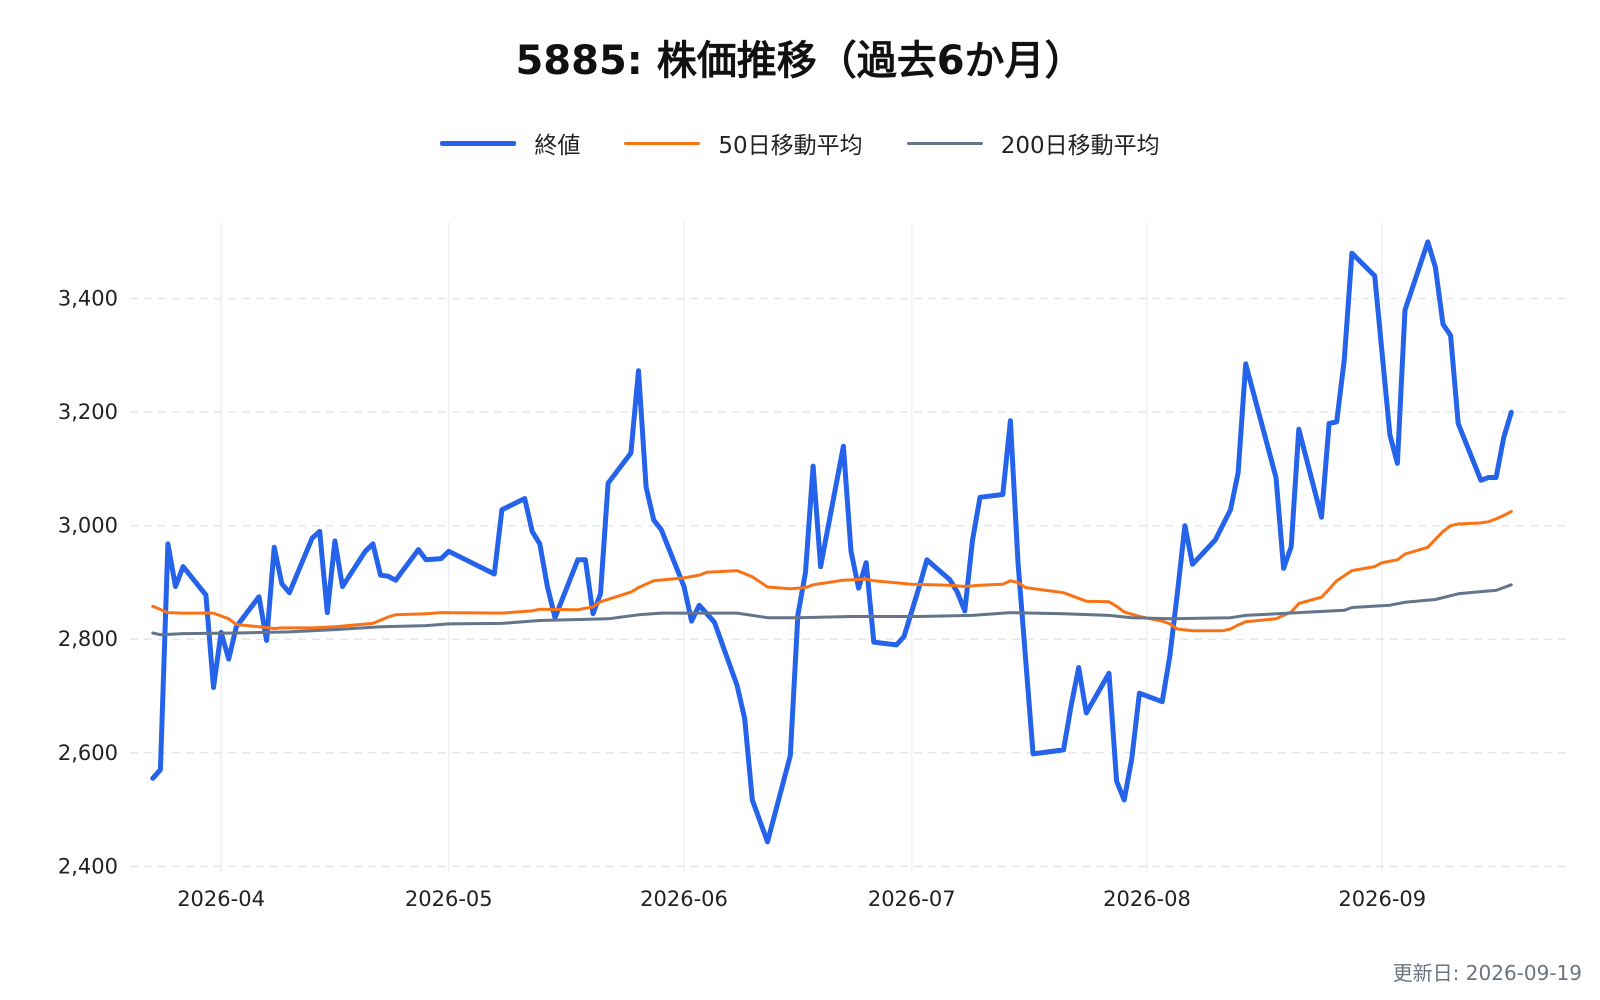  Describe the element at coordinates (449, 899) in the screenshot. I see `x-tick-label: 2026-05` at that location.